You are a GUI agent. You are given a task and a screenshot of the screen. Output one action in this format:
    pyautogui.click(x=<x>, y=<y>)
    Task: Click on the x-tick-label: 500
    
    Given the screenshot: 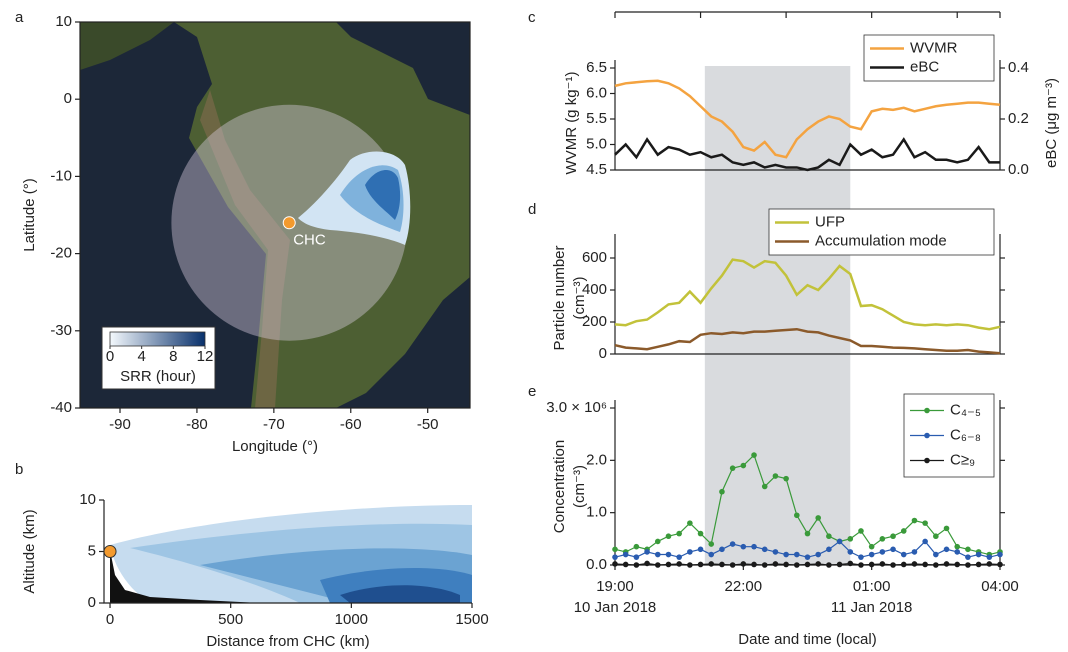 What is the action you would take?
    pyautogui.click(x=230, y=619)
    